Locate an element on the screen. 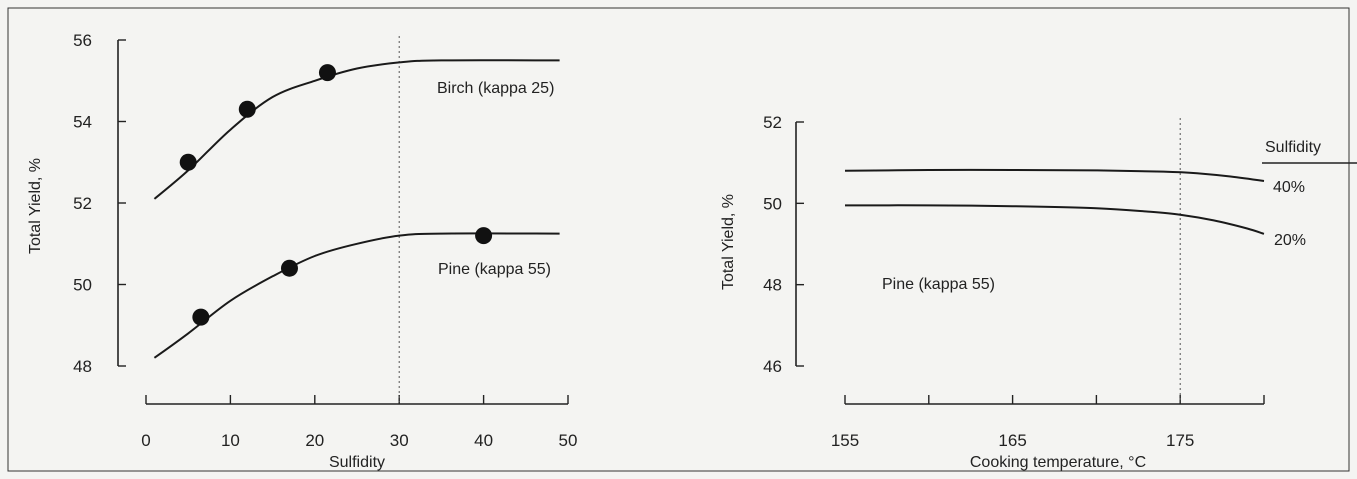 The height and width of the screenshot is (479, 1357). right-x-tick-label: 155 is located at coordinates (845, 440).